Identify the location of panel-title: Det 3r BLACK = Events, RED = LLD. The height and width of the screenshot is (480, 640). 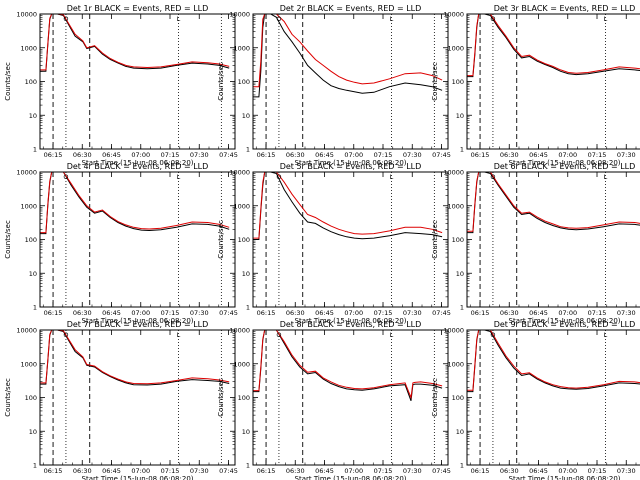
(565, 8).